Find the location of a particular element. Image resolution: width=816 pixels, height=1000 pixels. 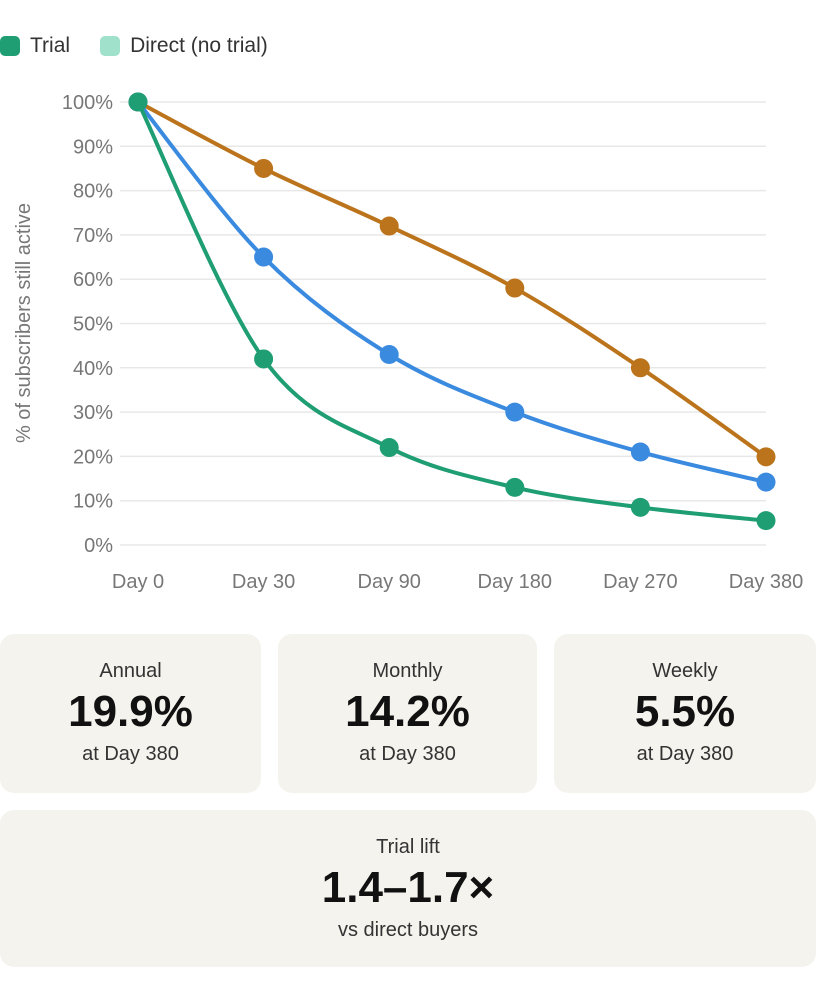

x-tick-label: Day 30 is located at coordinates (263, 582).